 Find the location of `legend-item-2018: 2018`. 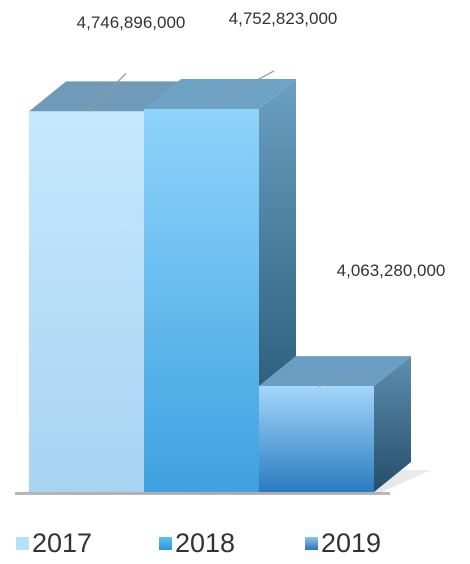

legend-item-2018: 2018 is located at coordinates (197, 543).